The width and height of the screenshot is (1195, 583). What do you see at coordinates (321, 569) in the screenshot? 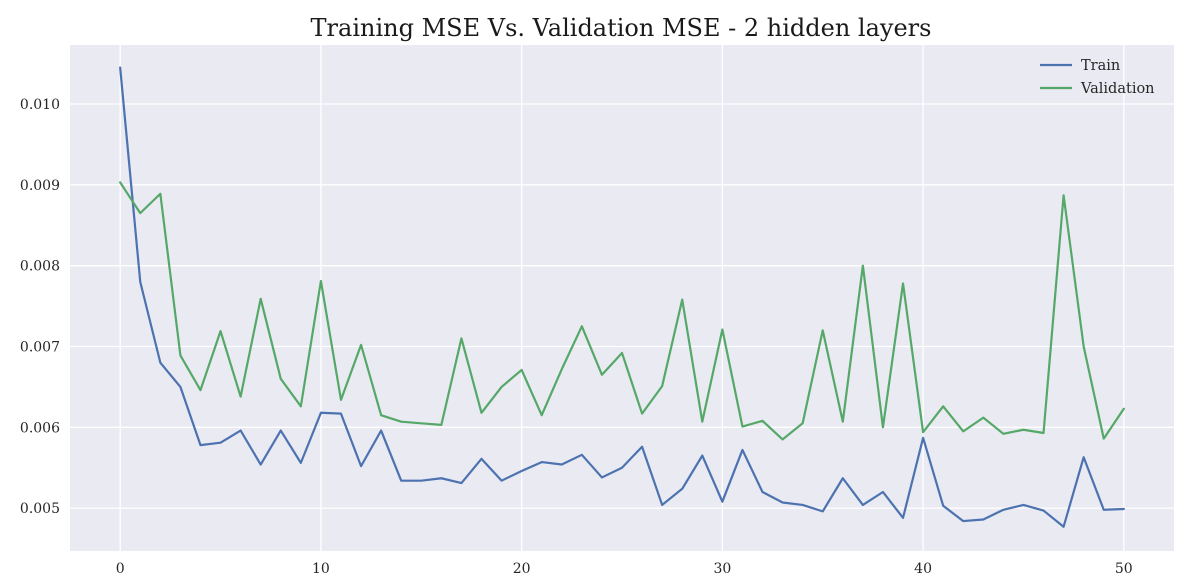
I see `x-tick-label: 10` at bounding box center [321, 569].